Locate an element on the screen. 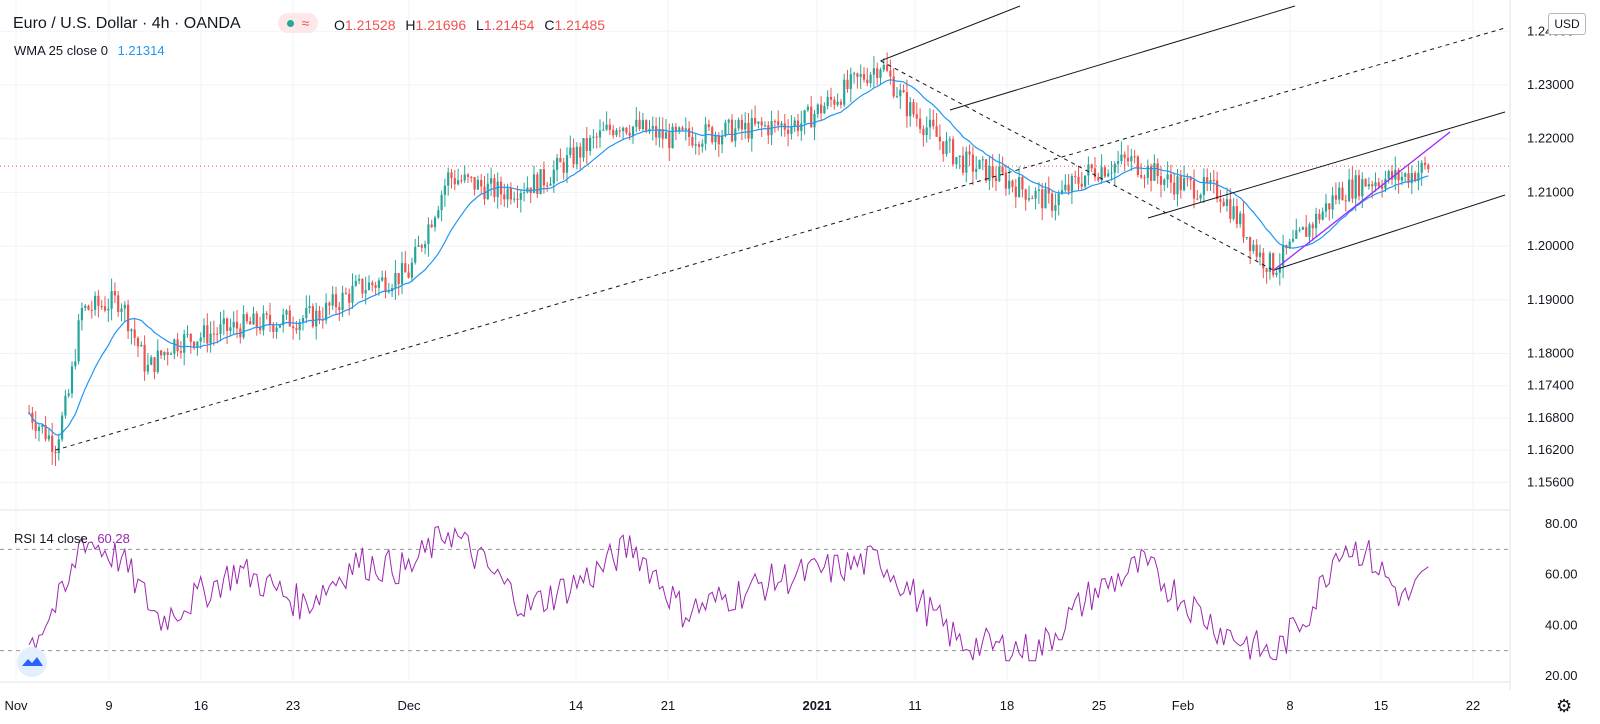  price-tick-label: 1.16800 is located at coordinates (1550, 417).